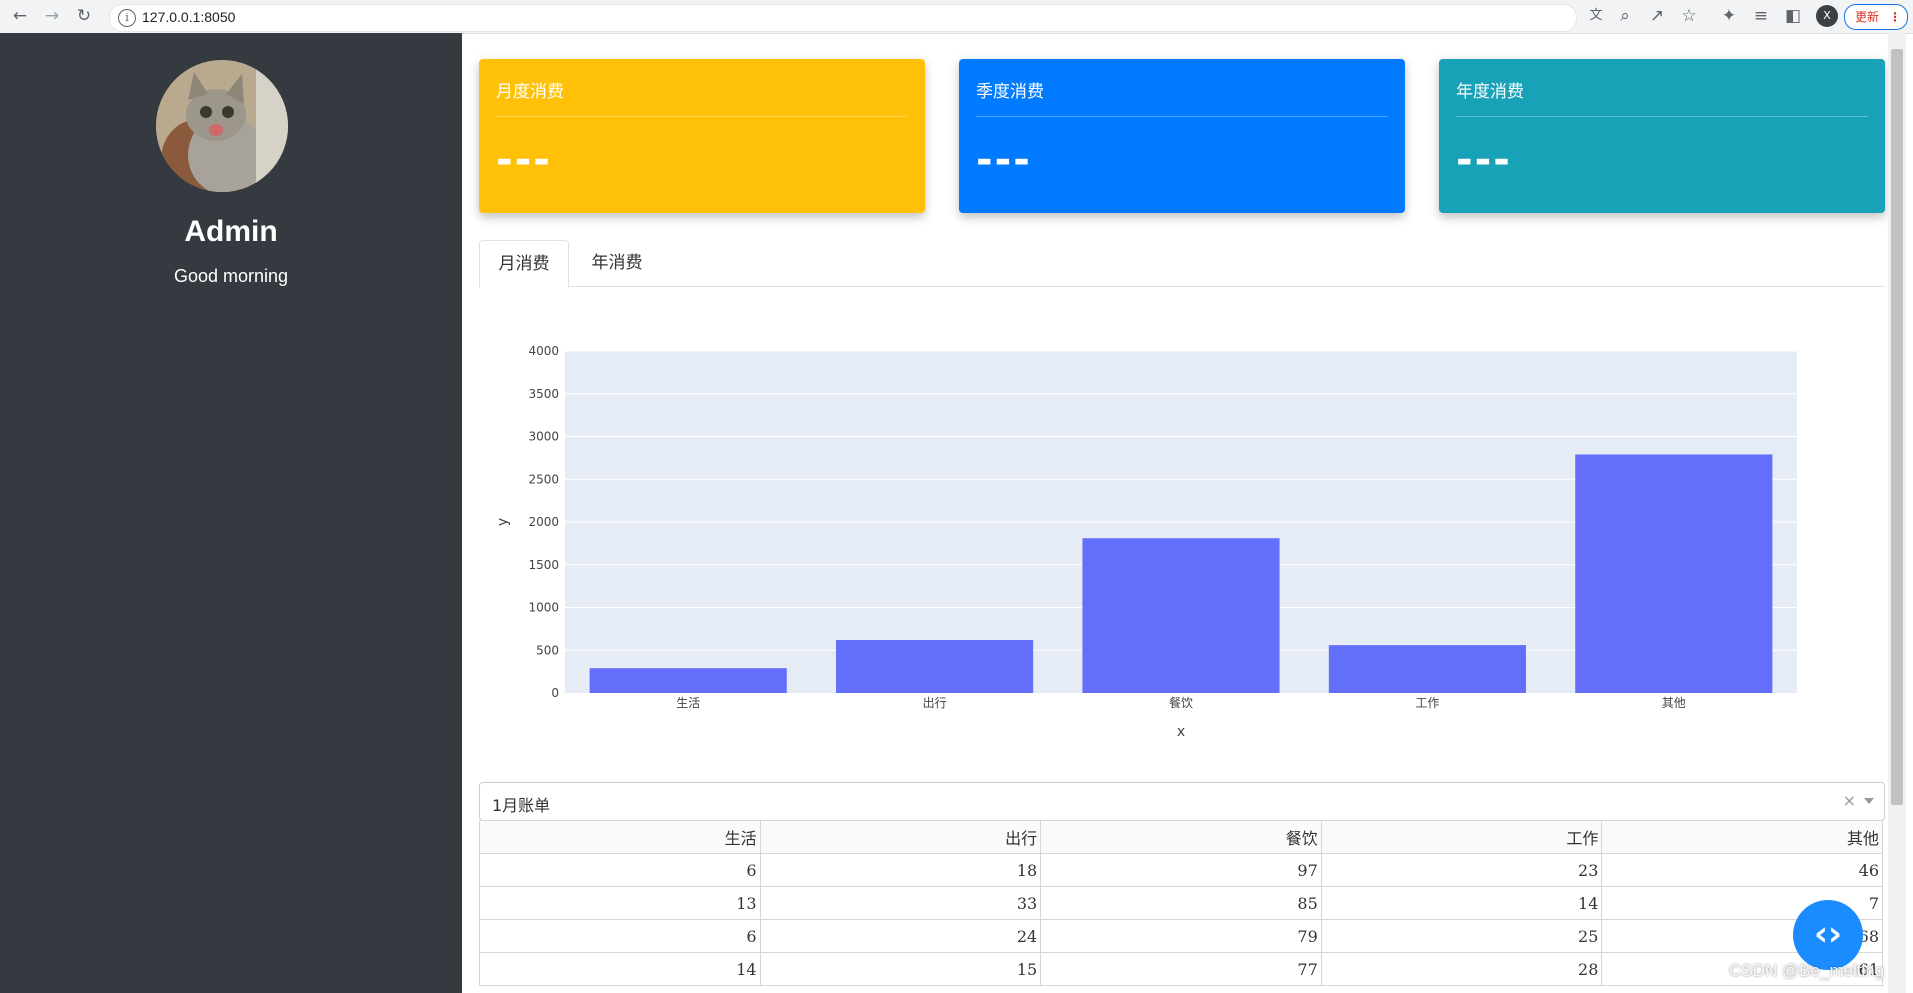 This screenshot has height=993, width=1913. I want to click on x-tick-label: 工作, so click(1427, 703).